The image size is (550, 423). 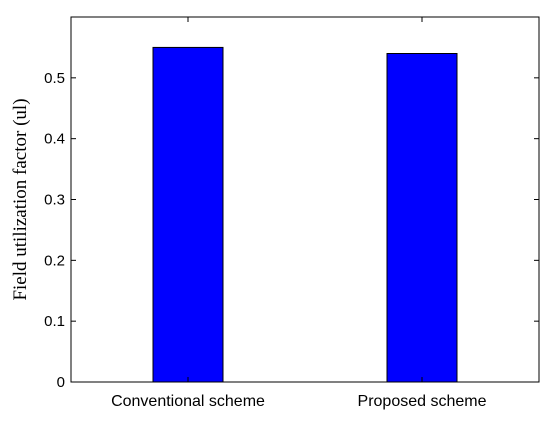 I want to click on y-tick-label: 0.1, so click(x=54, y=321).